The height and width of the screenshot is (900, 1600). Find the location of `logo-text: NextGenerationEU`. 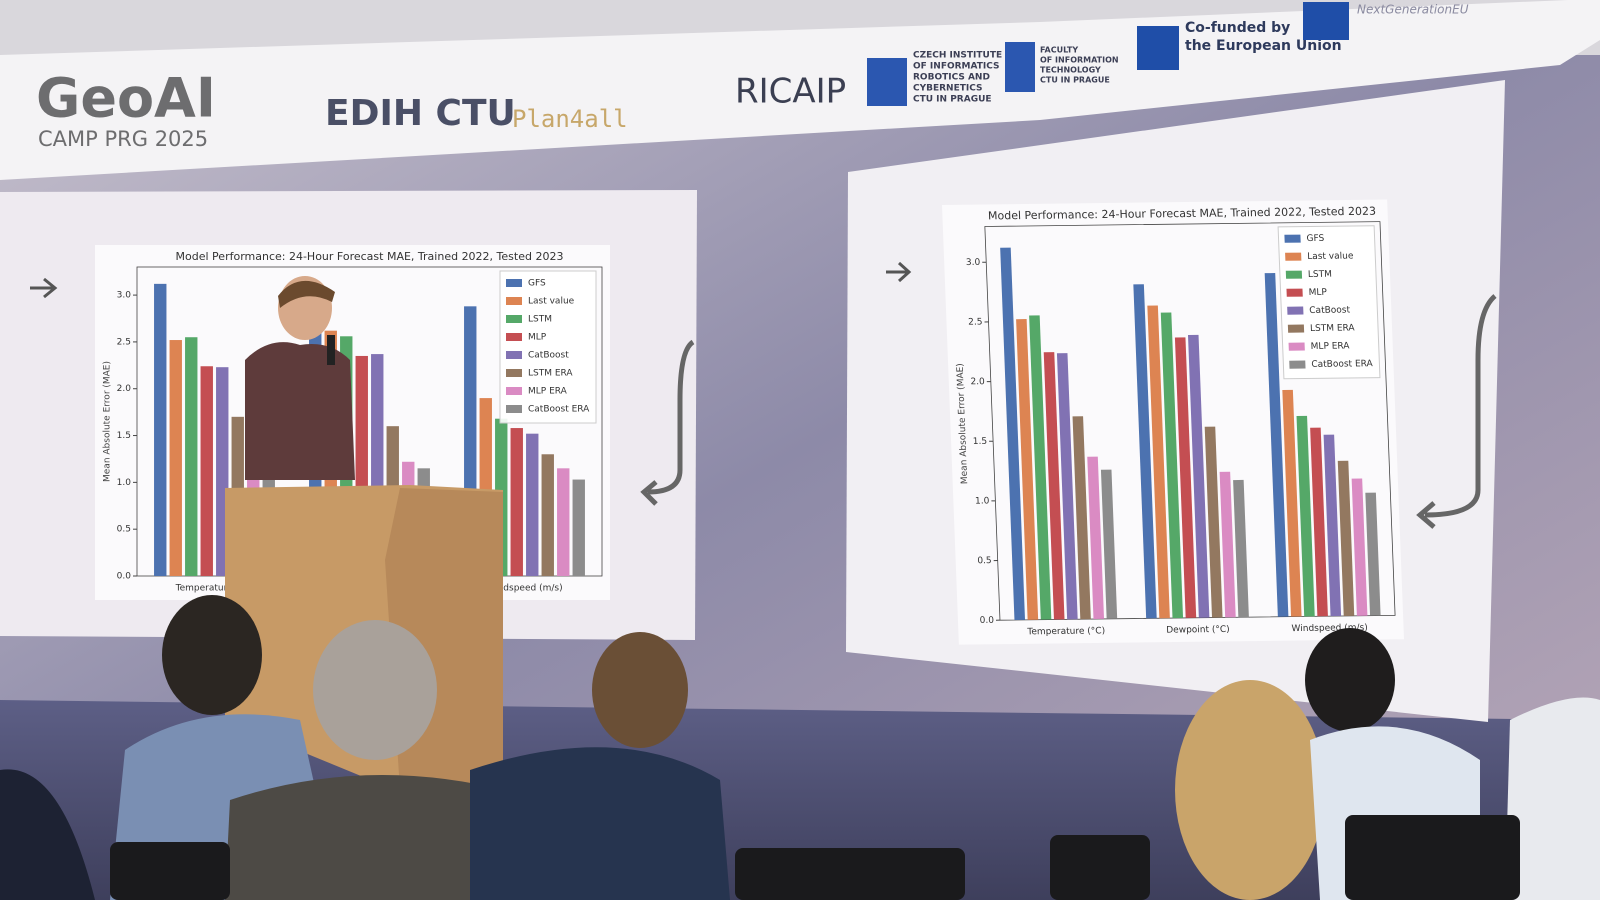

logo-text: NextGenerationEU is located at coordinates (1413, 10).